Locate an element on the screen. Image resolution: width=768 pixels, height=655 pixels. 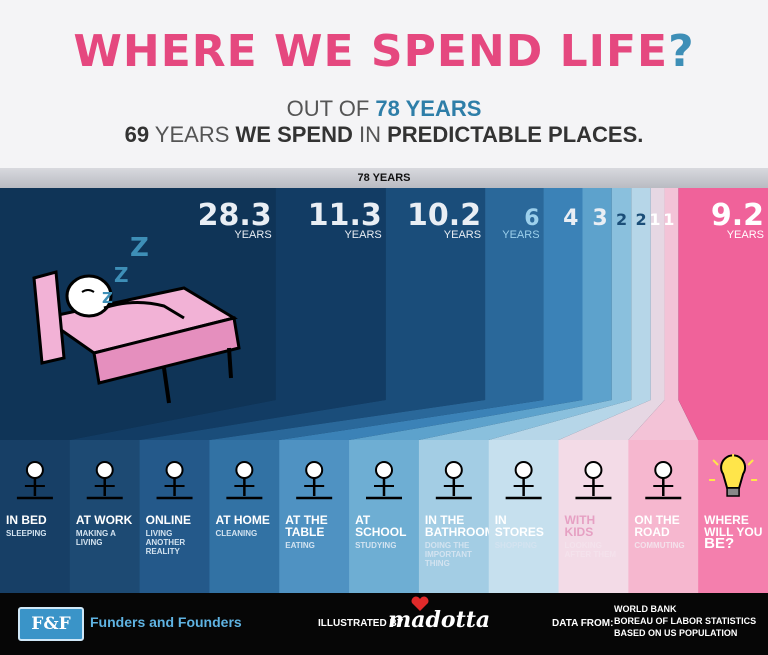
category-title: TABLE is located at coordinates (304, 532).